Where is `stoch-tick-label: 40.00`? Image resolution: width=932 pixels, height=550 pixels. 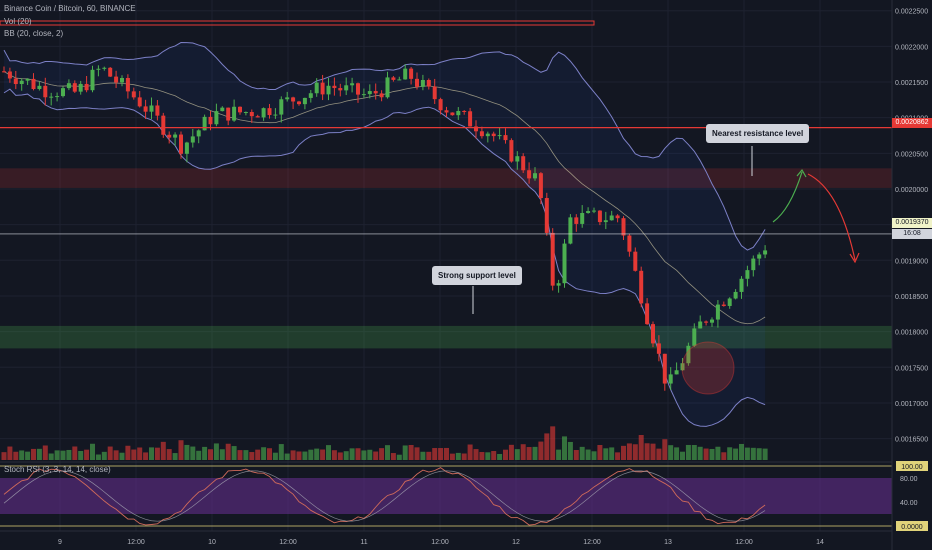
stoch-tick-label: 40.00 is located at coordinates (909, 503).